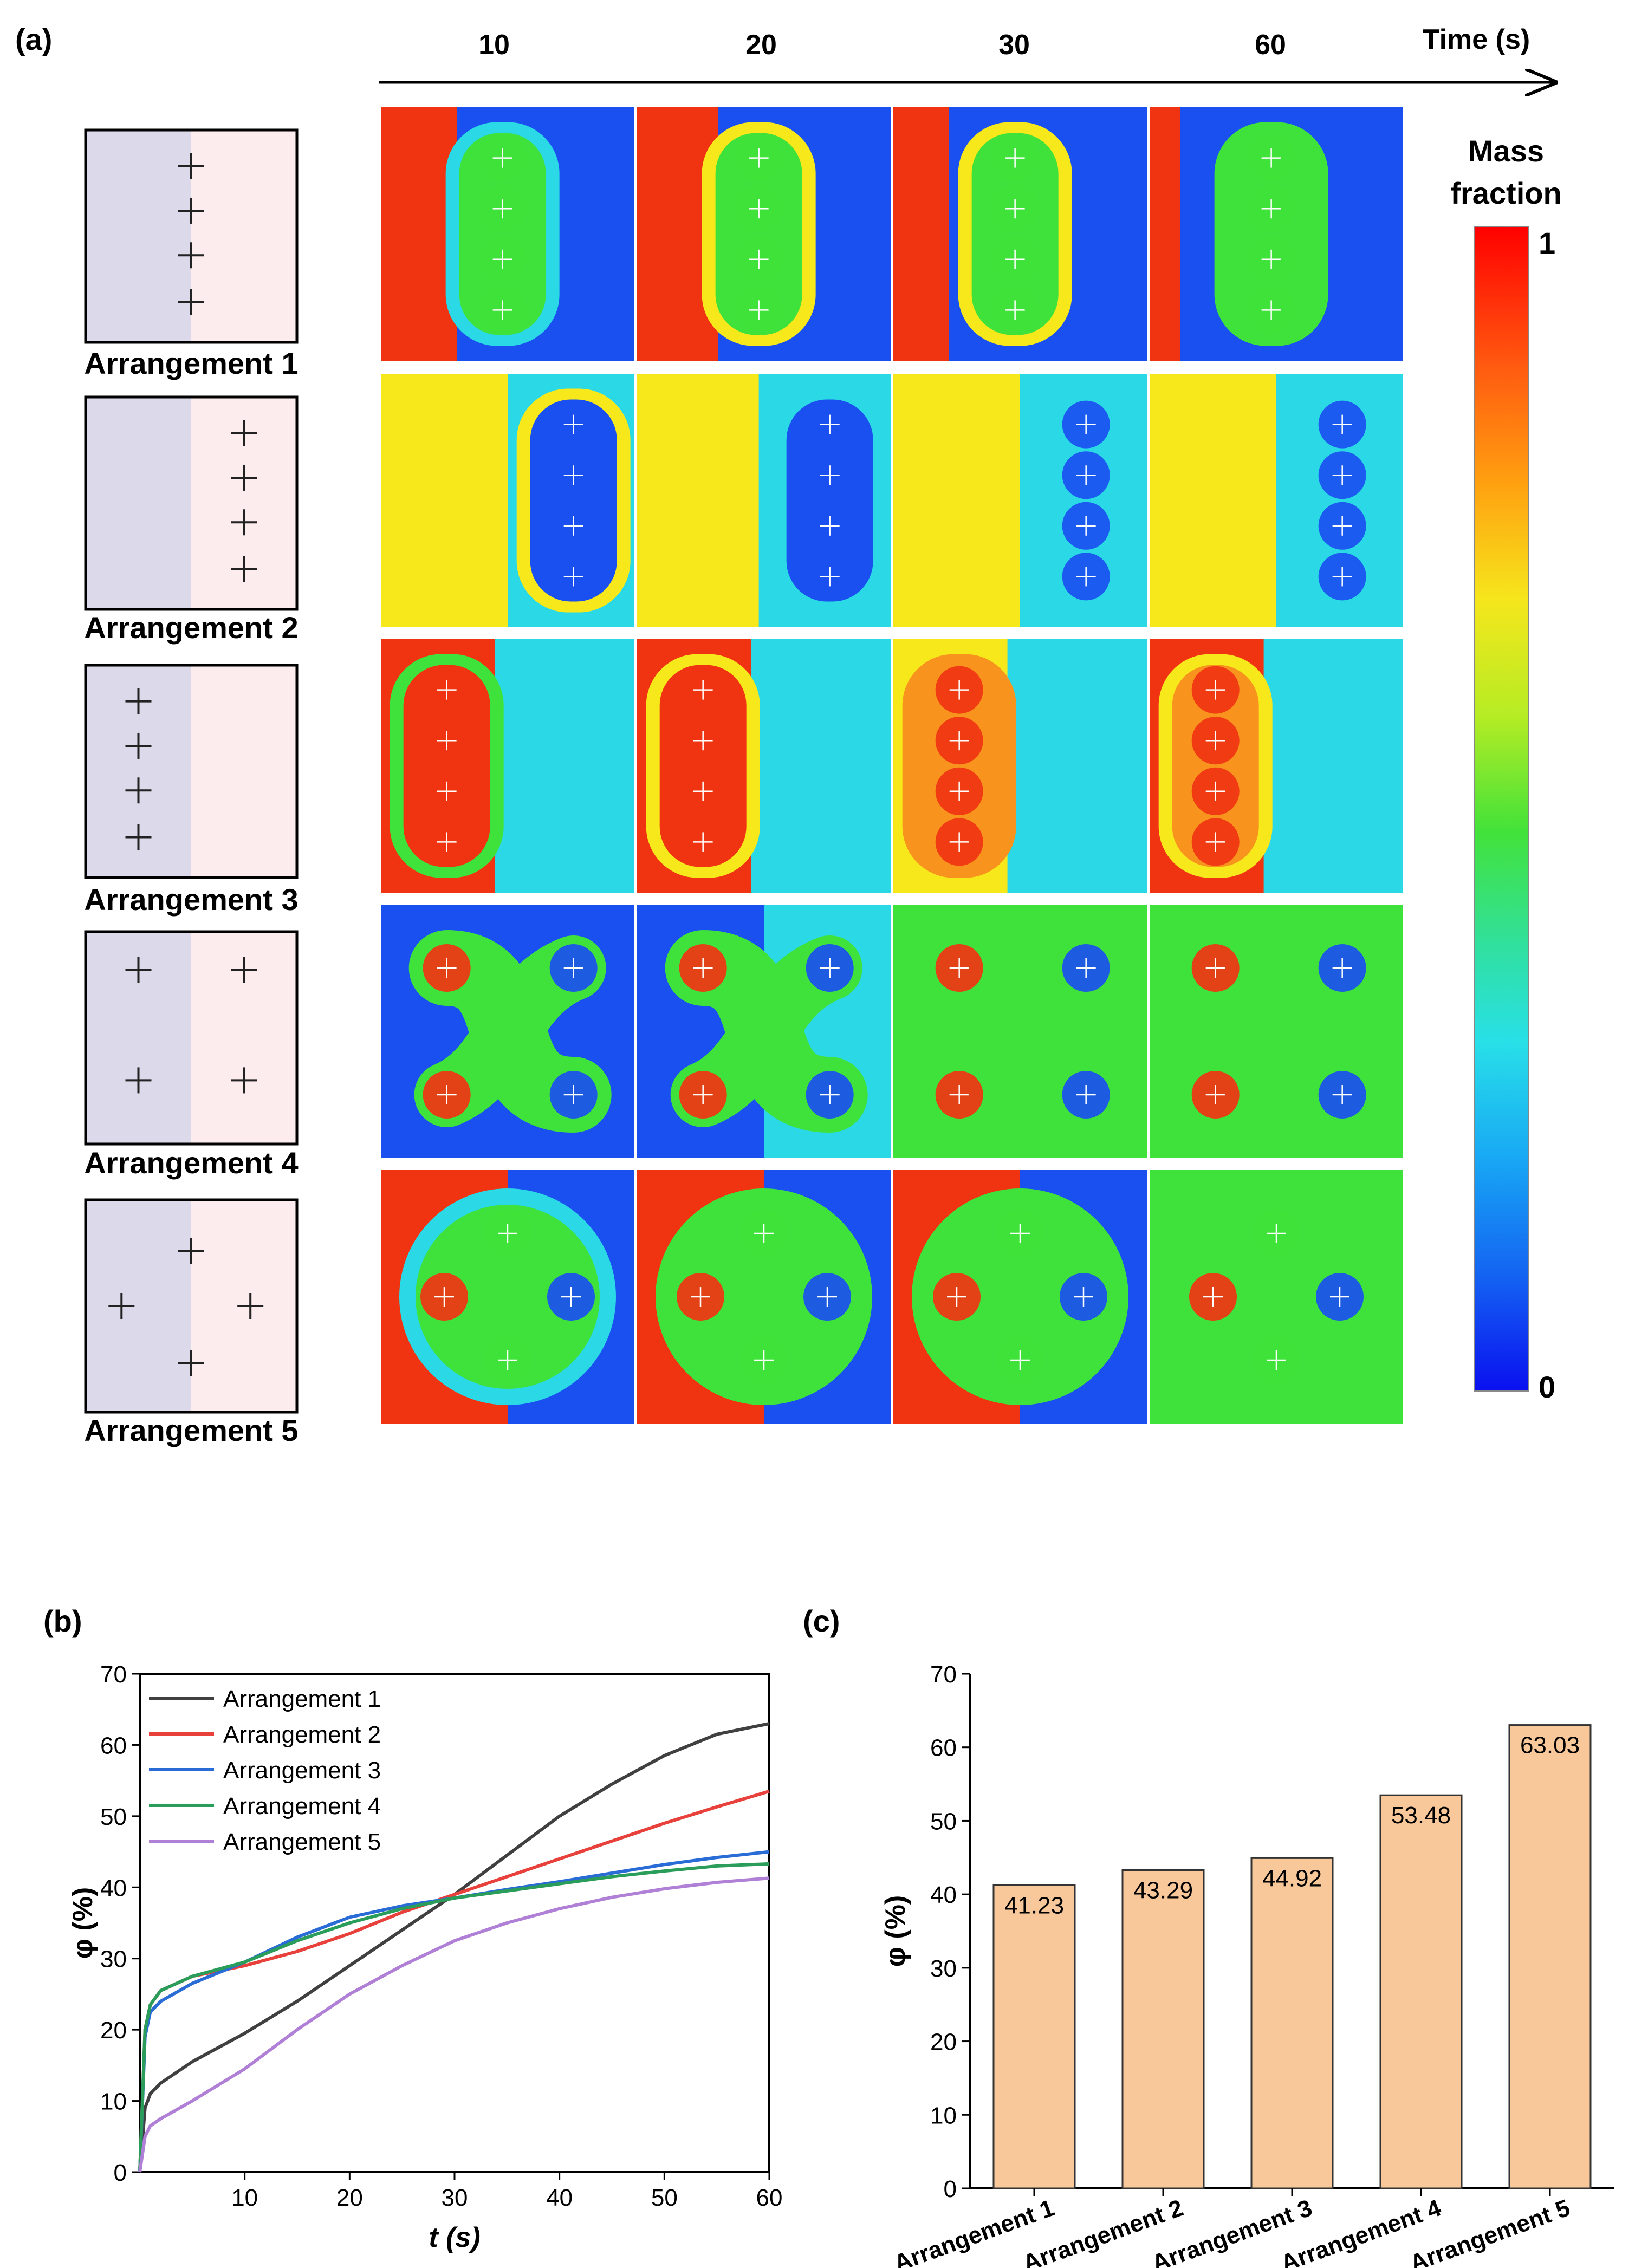 Image resolution: width=1635 pixels, height=2268 pixels. Describe the element at coordinates (302, 1735) in the screenshot. I see `legend-label: Arrangement 2` at that location.